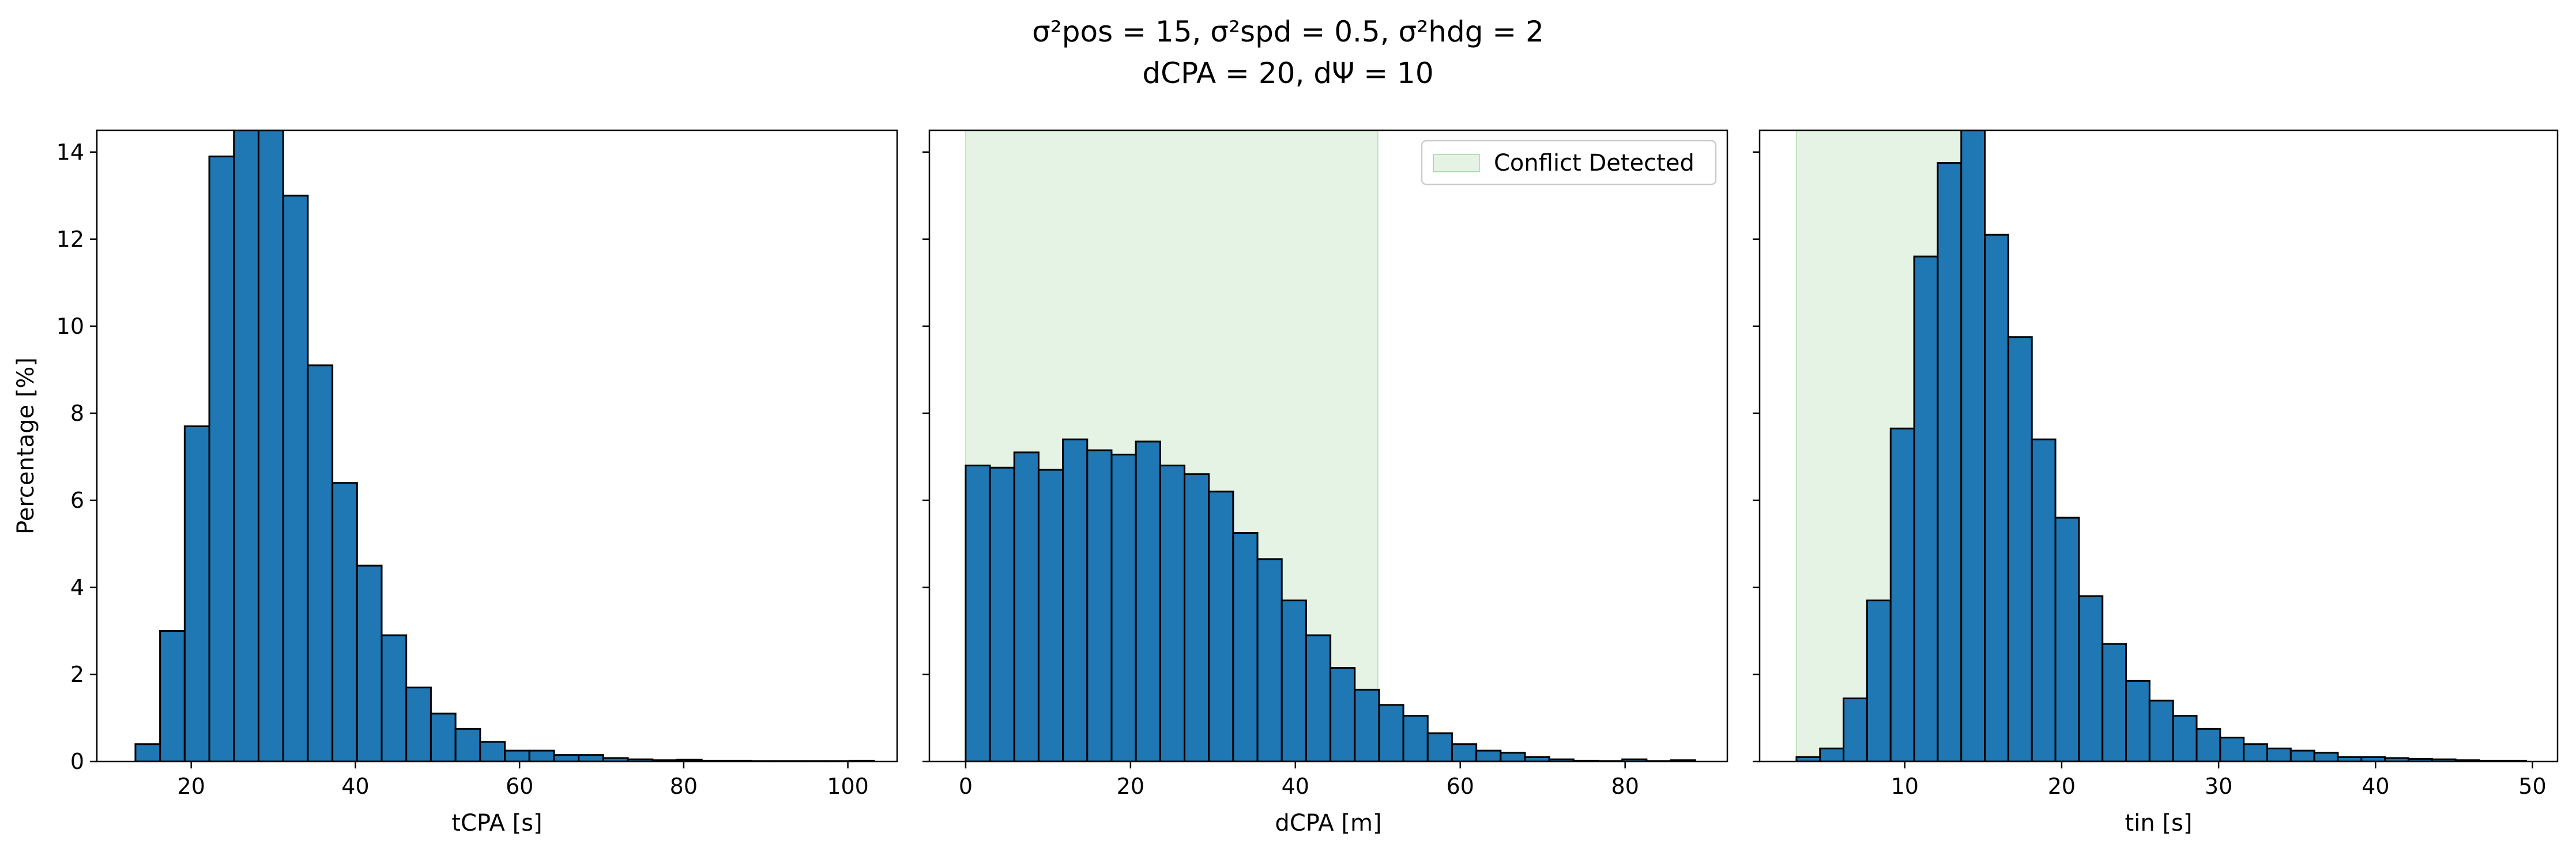  I want to click on legend-label: Conflict Detected, so click(1594, 163).